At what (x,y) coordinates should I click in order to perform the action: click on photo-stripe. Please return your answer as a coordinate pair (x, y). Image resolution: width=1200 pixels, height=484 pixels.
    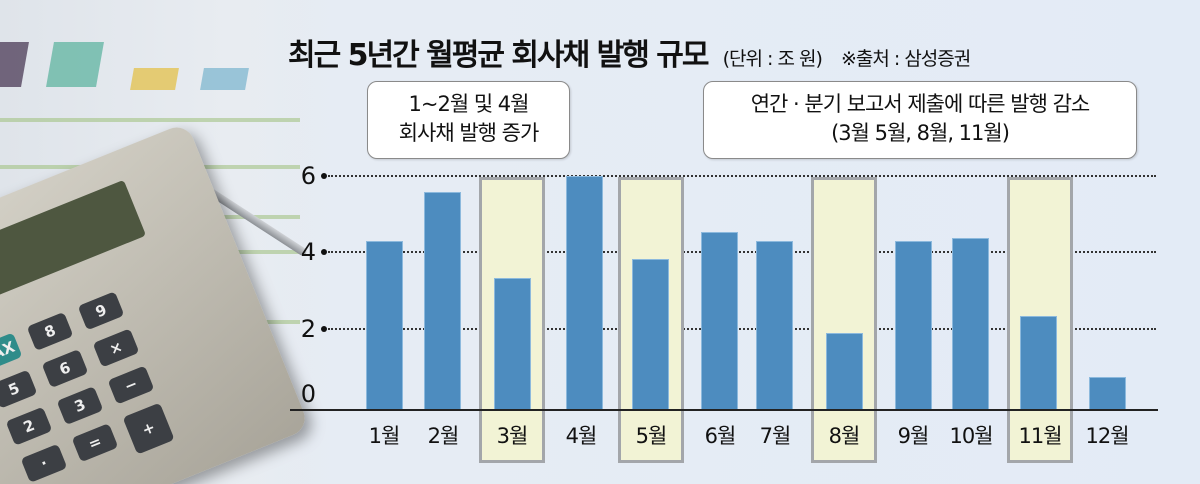
    Looking at the image, I should click on (150, 120).